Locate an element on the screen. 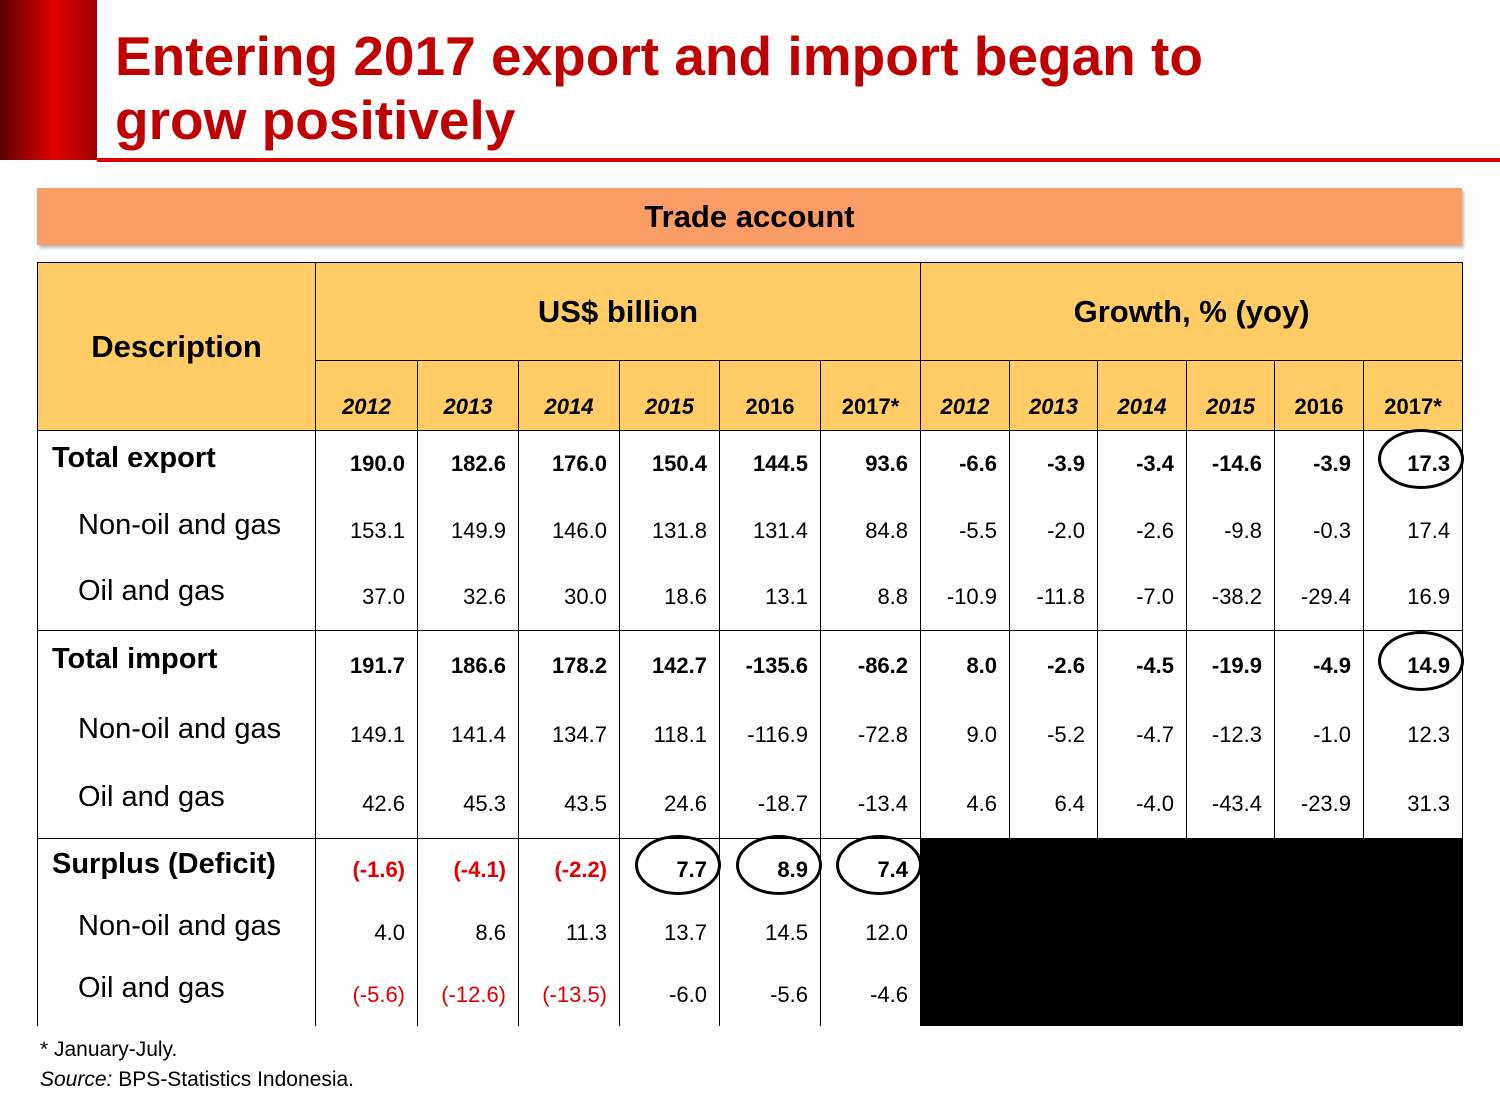 The image size is (1500, 1100). cell-value: -3.4 is located at coordinates (1155, 464).